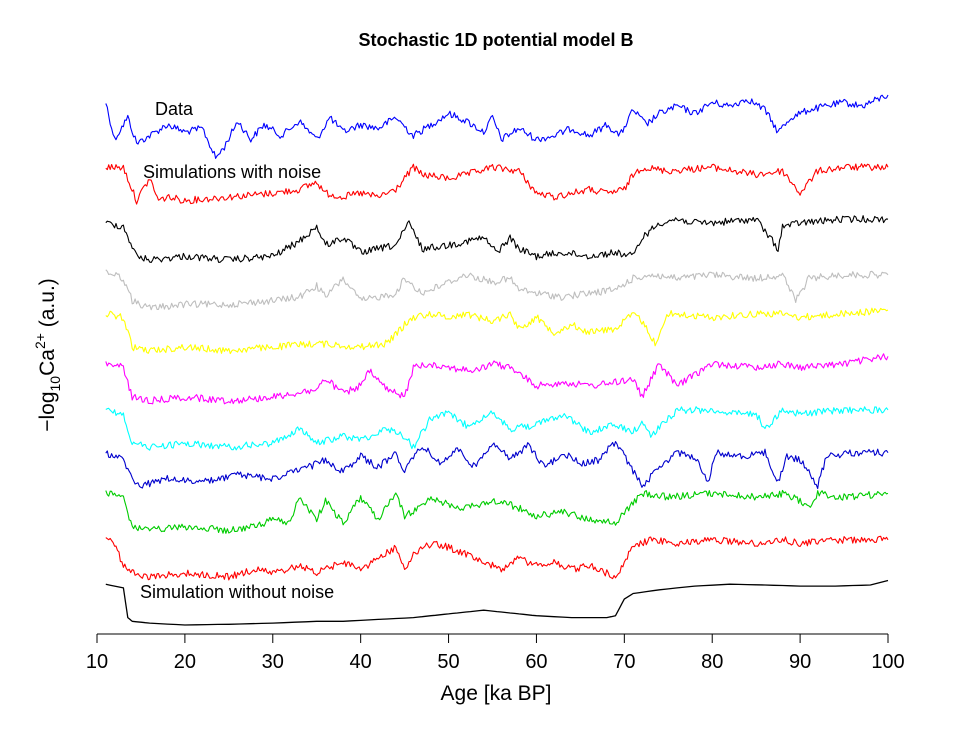 This screenshot has width=957, height=729. I want to click on x-ticks: 10 20 30 40 50 60 70 80 90 100, so click(495, 653).